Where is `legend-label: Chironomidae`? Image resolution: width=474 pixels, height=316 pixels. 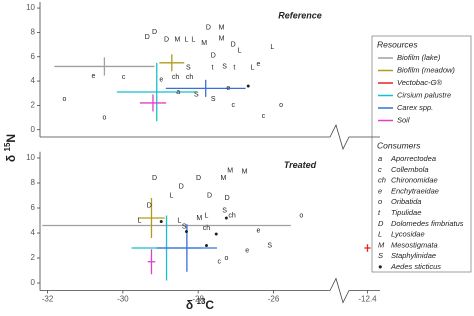
legend-label: Chironomidae is located at coordinates (414, 180).